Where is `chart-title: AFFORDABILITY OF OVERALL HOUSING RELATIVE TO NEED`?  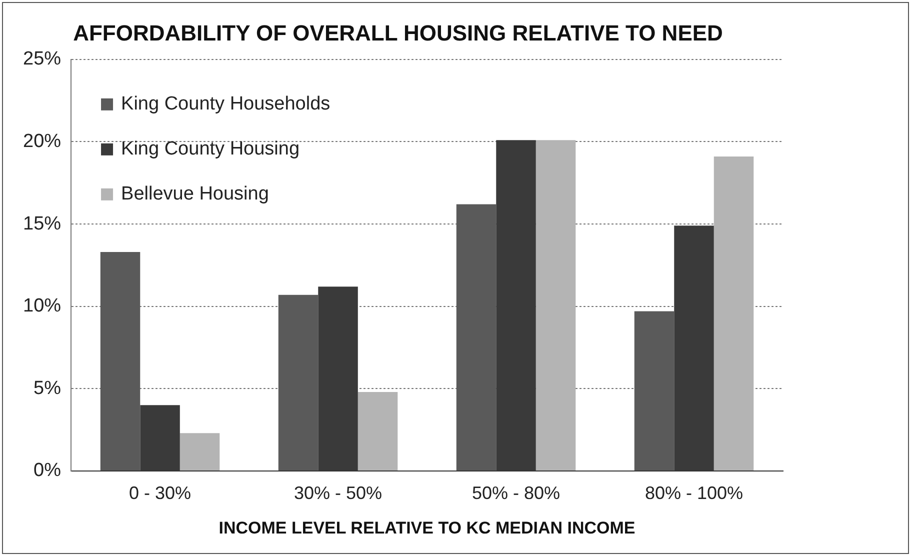 chart-title: AFFORDABILITY OF OVERALL HOUSING RELATIVE TO NEED is located at coordinates (398, 33).